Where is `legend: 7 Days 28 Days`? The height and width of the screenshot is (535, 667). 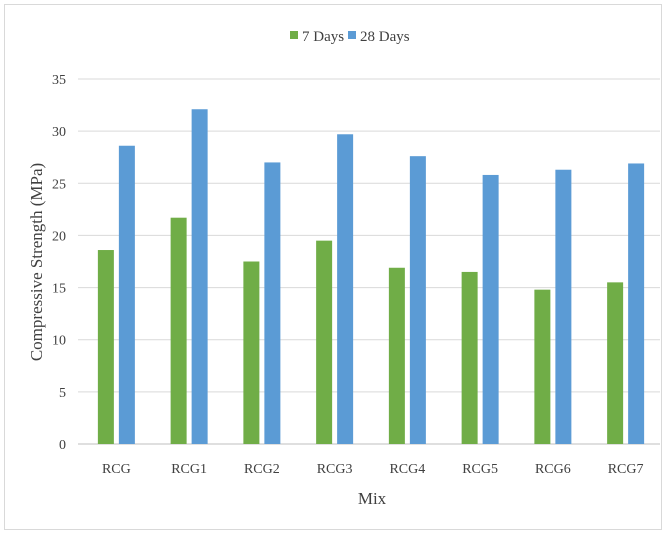
legend: 7 Days 28 Days is located at coordinates (350, 37).